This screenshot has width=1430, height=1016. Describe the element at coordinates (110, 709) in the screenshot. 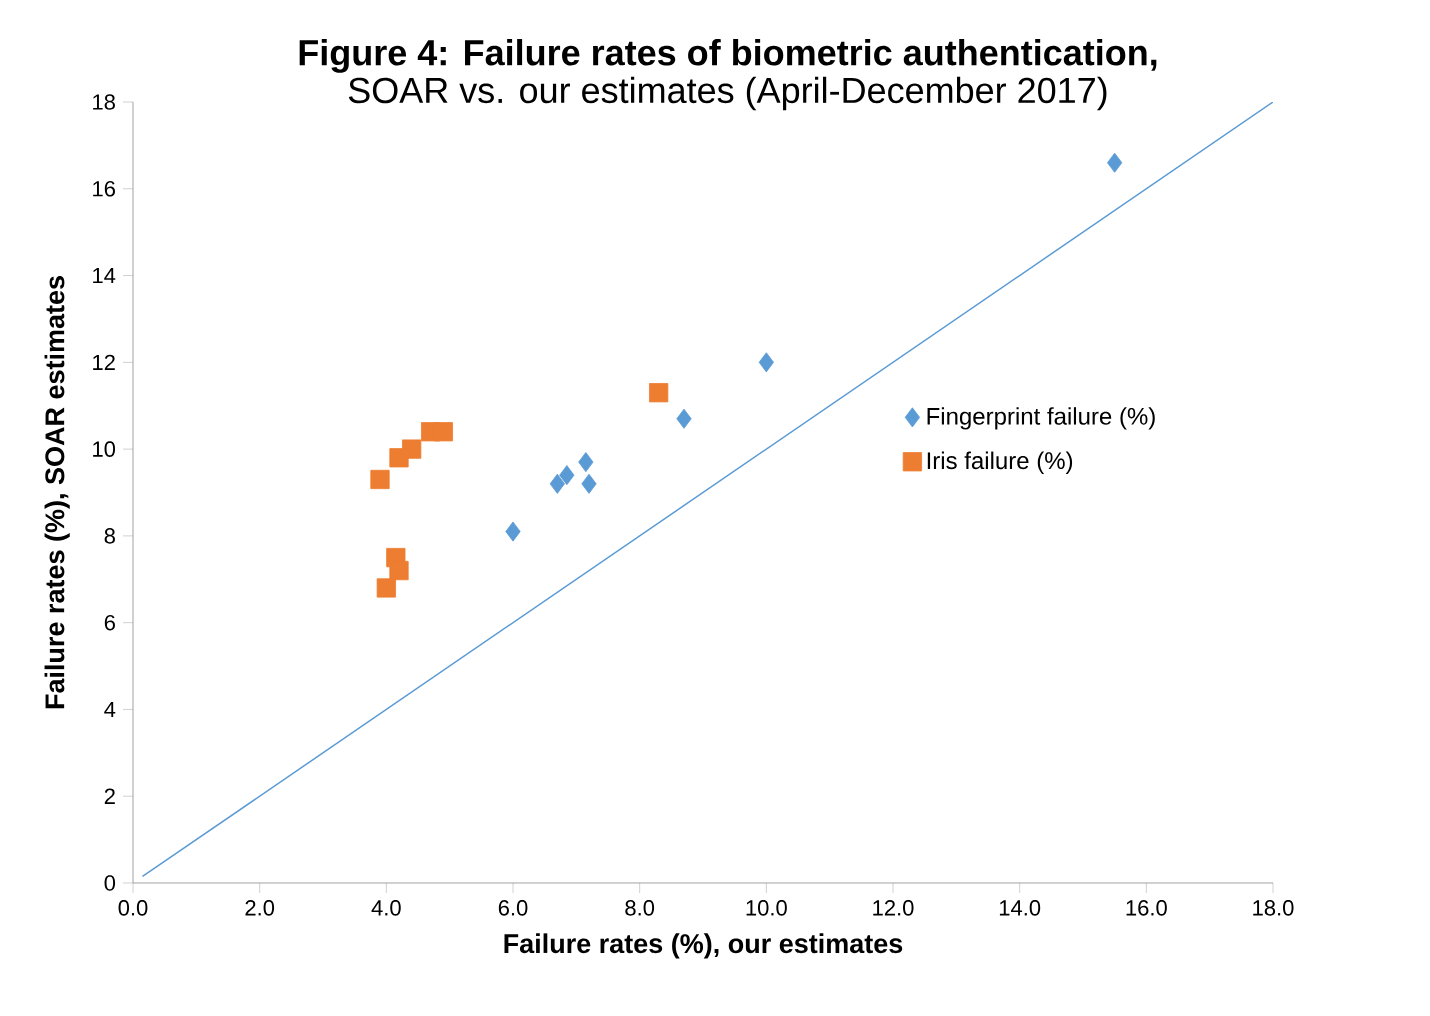

I see `y-tick-label: 4` at that location.